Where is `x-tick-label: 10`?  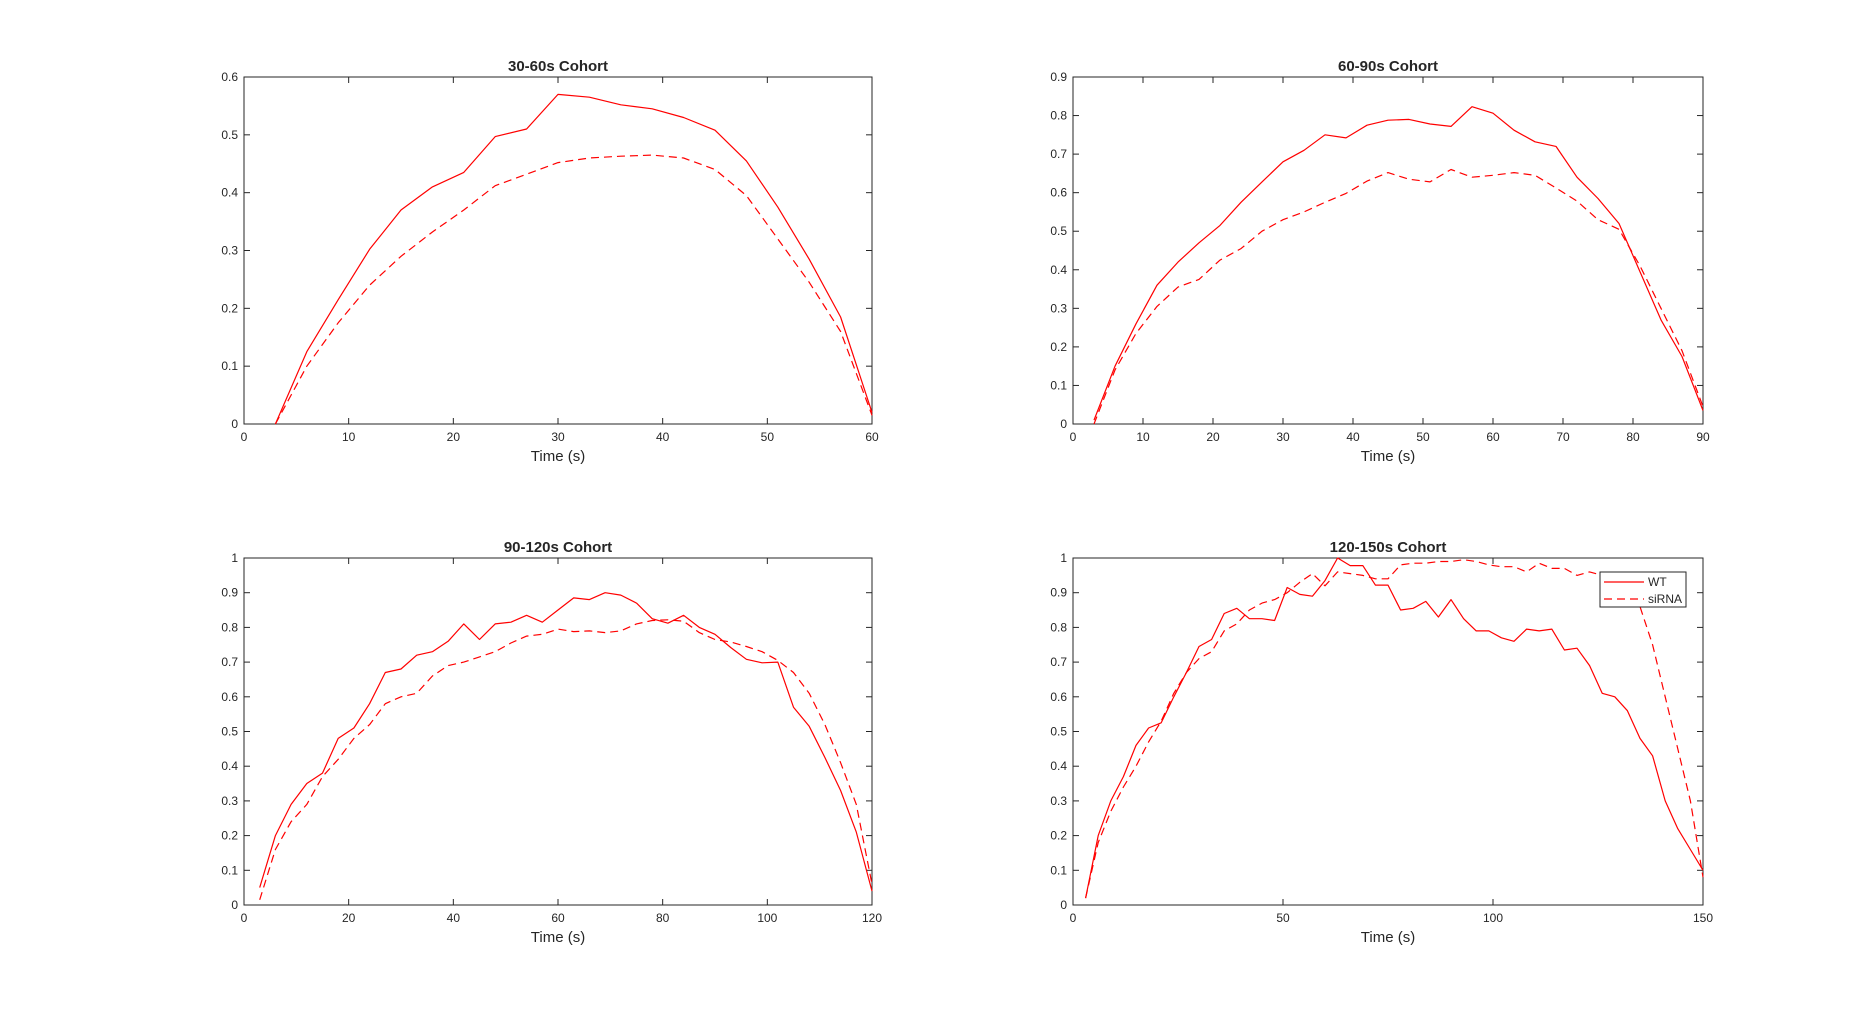 x-tick-label: 10 is located at coordinates (1143, 437).